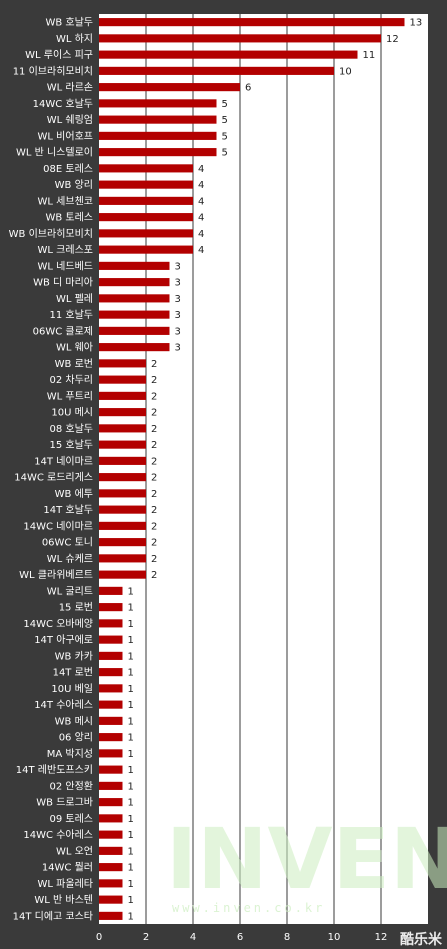 The width and height of the screenshot is (447, 949). What do you see at coordinates (74, 494) in the screenshot?
I see `category-label: WB 에투` at bounding box center [74, 494].